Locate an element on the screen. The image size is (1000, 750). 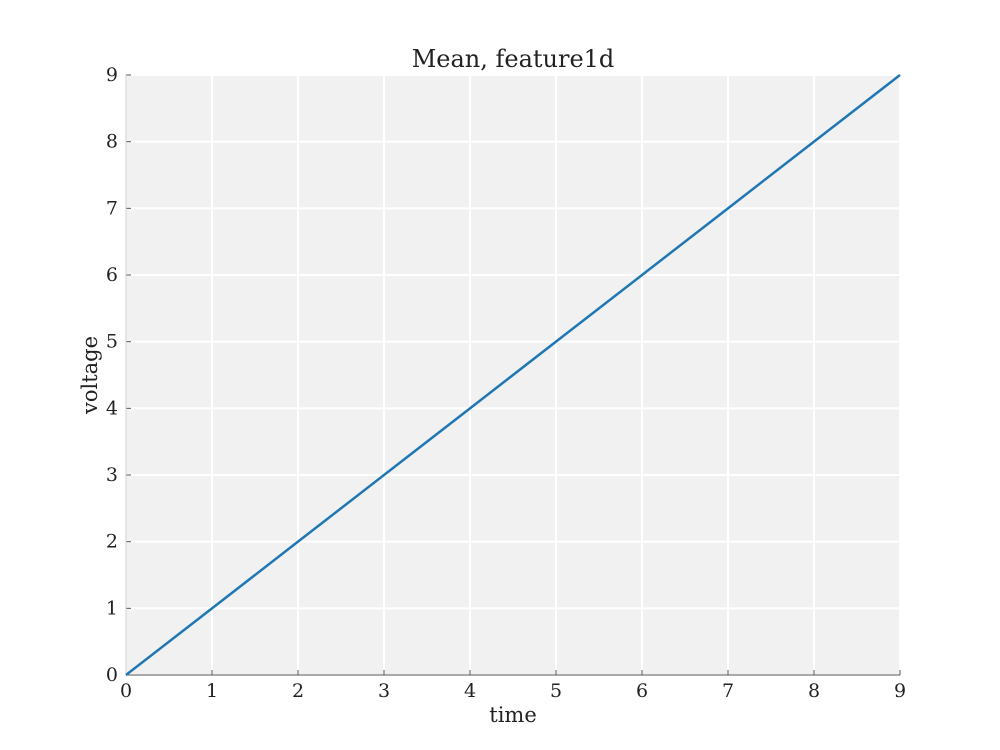
y-tick-label: 7 is located at coordinates (112, 208).